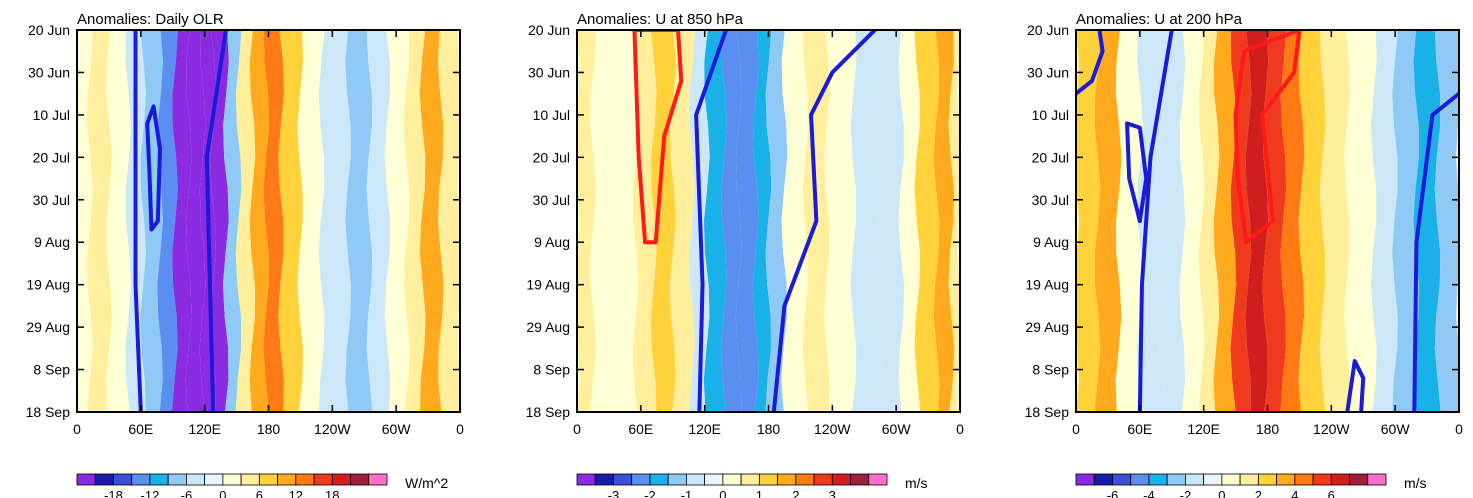 The width and height of the screenshot is (1473, 498). Describe the element at coordinates (704, 429) in the screenshot. I see `x-tick-label: 120E` at that location.